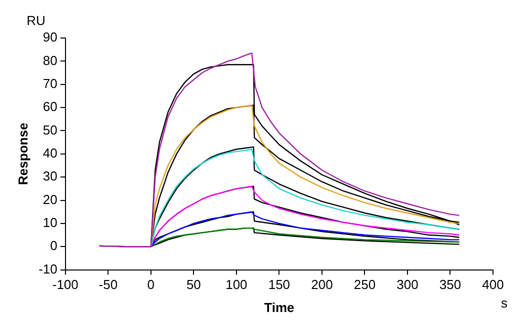 This screenshot has width=531, height=330. I want to click on x-tick-label: -100, so click(65, 284).